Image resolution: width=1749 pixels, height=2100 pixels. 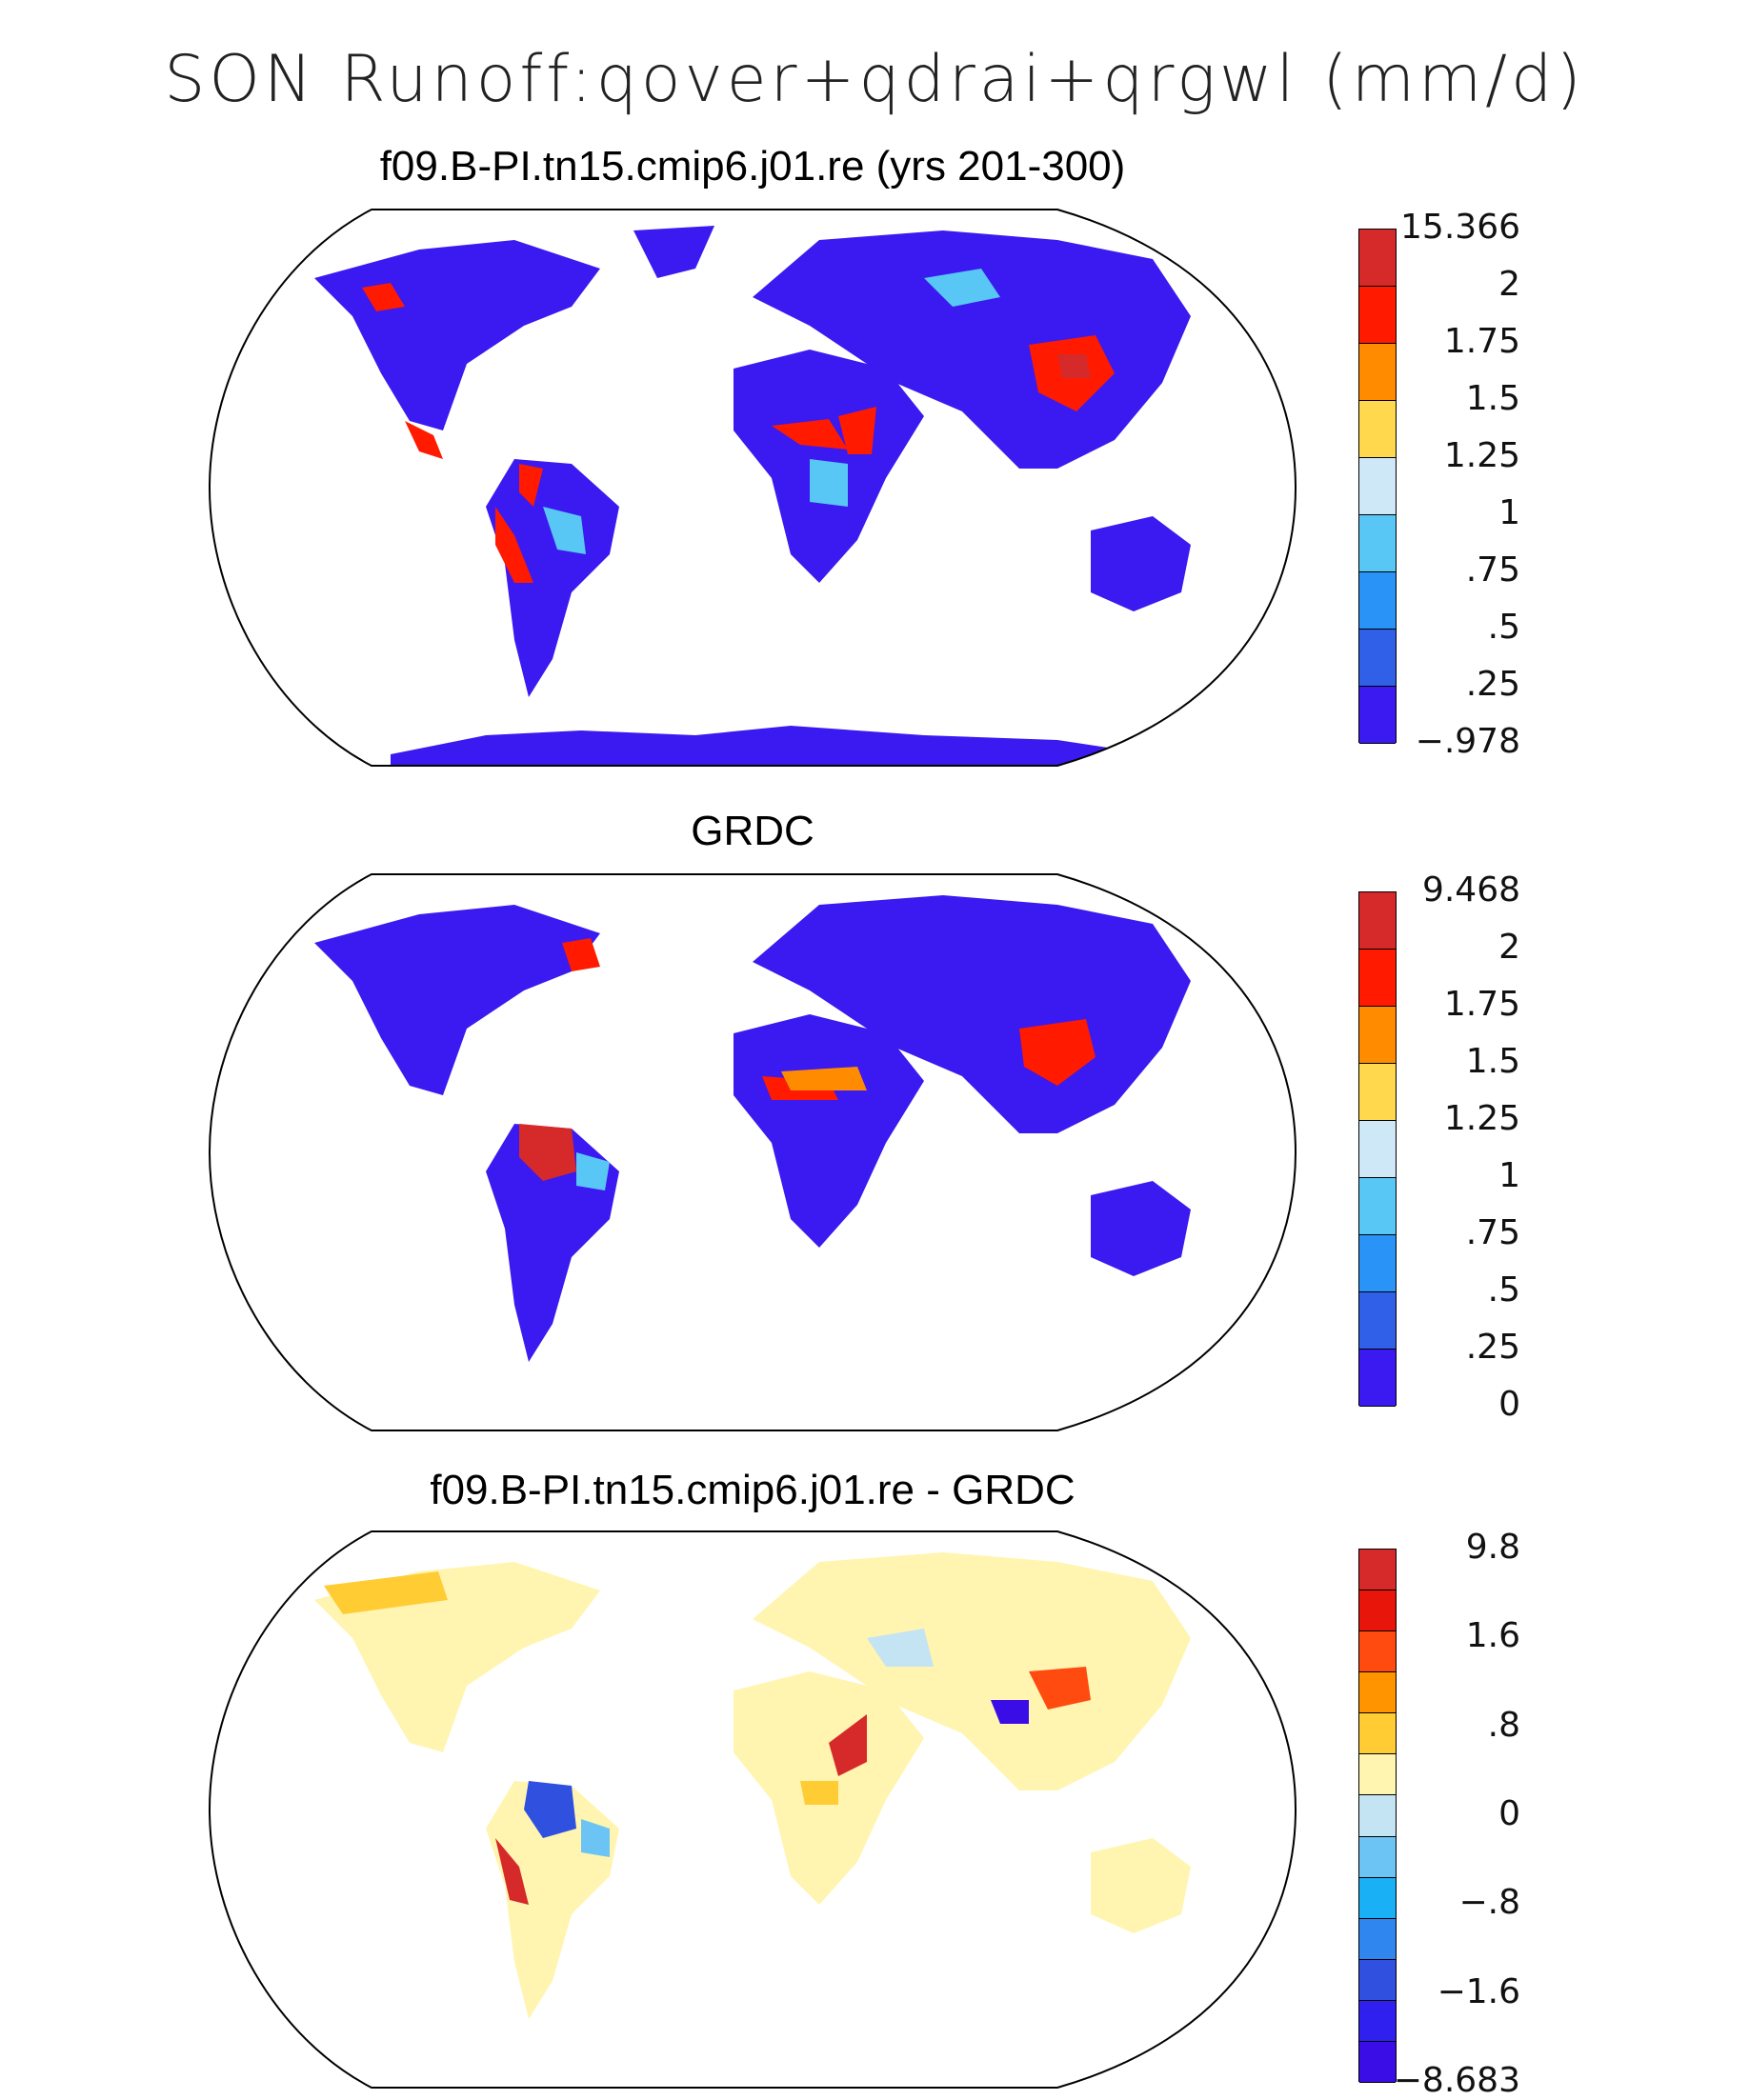 I want to click on colorbar-panel-1-swatches, so click(x=1378, y=486).